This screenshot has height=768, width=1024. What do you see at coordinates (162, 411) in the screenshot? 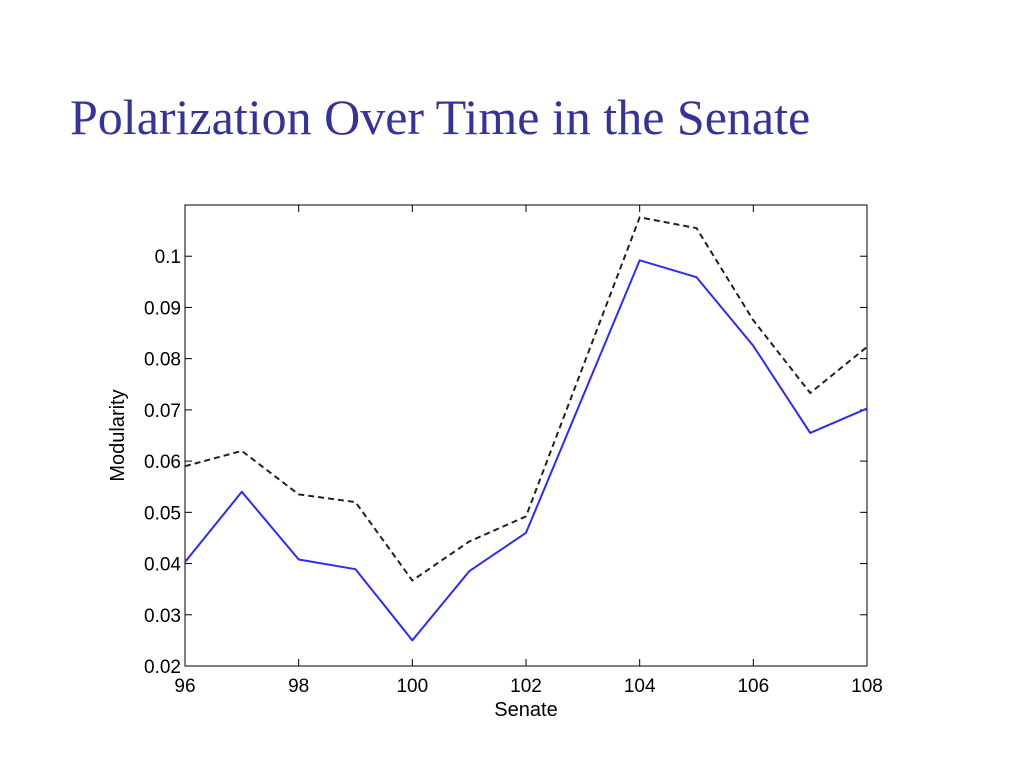
I see `y-tick-label: 0.07` at bounding box center [162, 411].